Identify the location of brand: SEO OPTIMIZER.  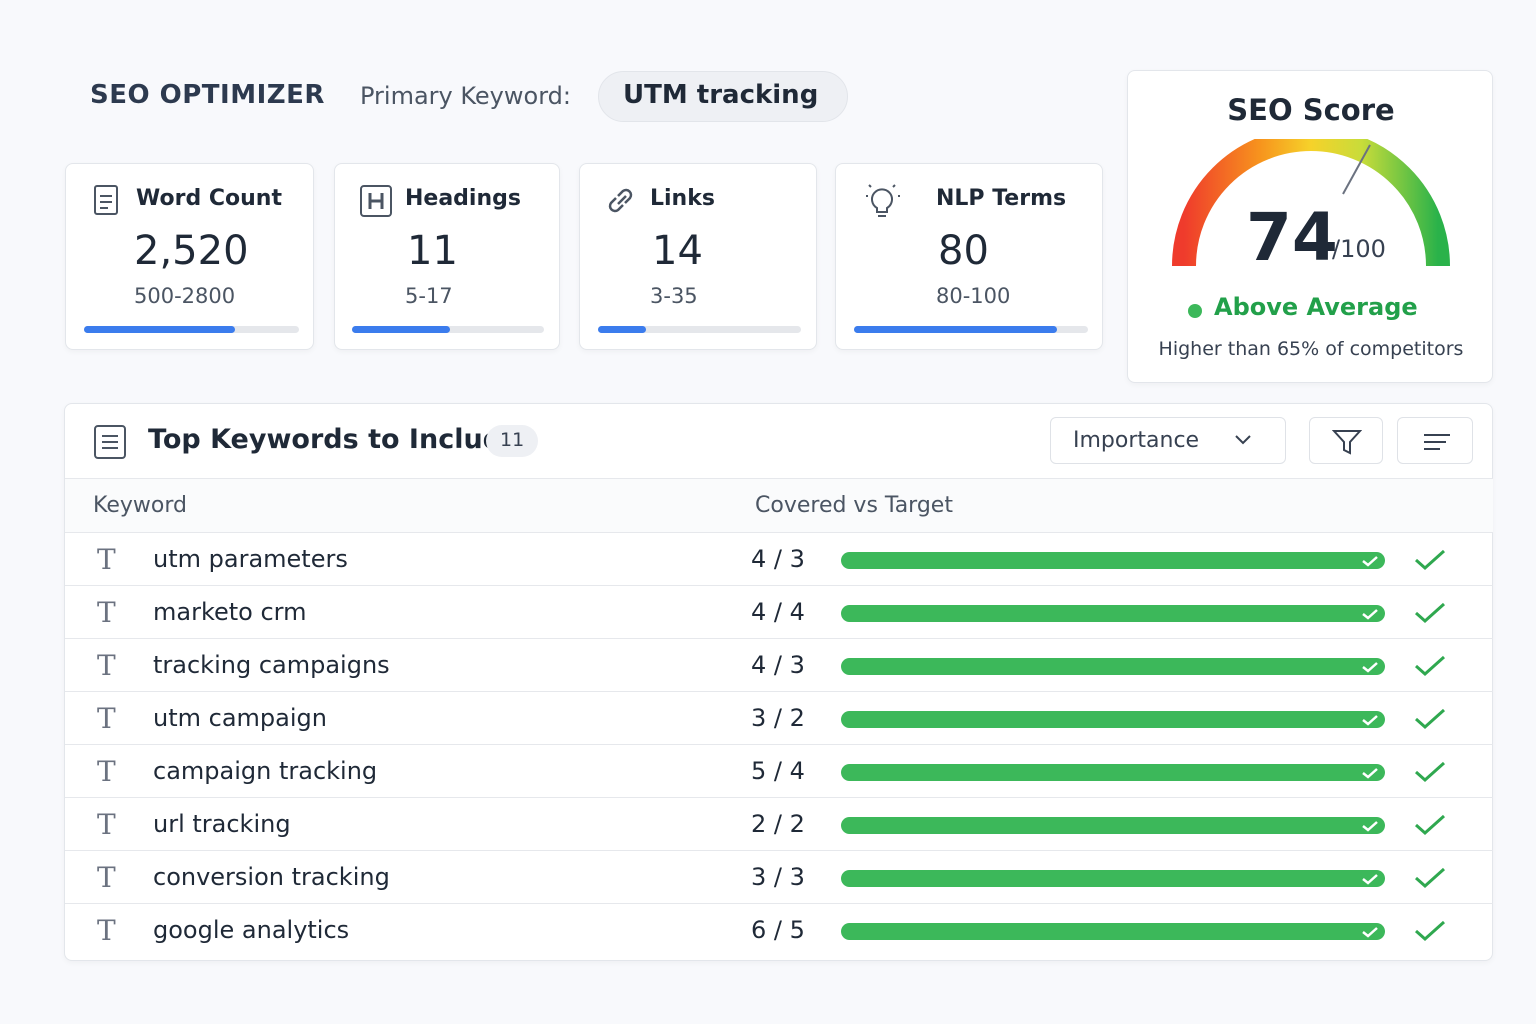
(207, 95).